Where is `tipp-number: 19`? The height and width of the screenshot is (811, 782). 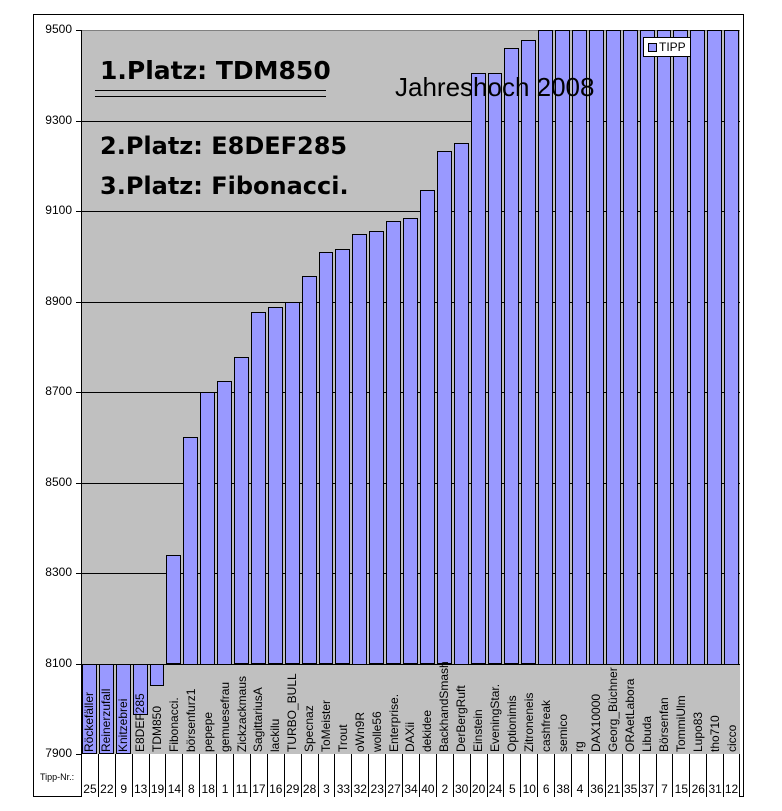
tipp-number: 19 is located at coordinates (157, 775).